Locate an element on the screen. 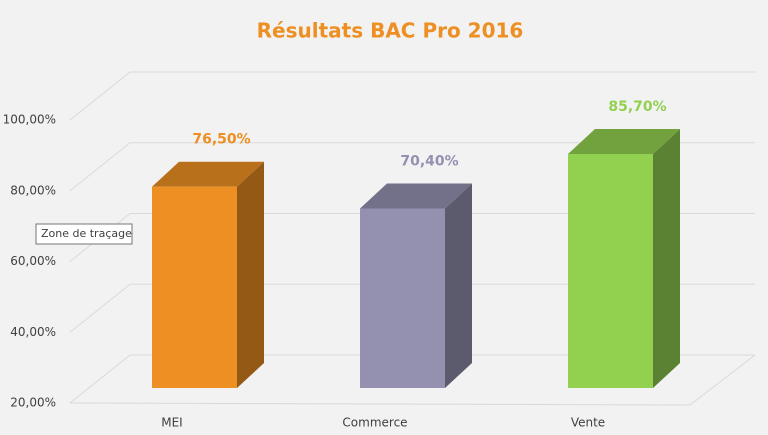 The height and width of the screenshot is (435, 768). tooltip-box is located at coordinates (84, 234).